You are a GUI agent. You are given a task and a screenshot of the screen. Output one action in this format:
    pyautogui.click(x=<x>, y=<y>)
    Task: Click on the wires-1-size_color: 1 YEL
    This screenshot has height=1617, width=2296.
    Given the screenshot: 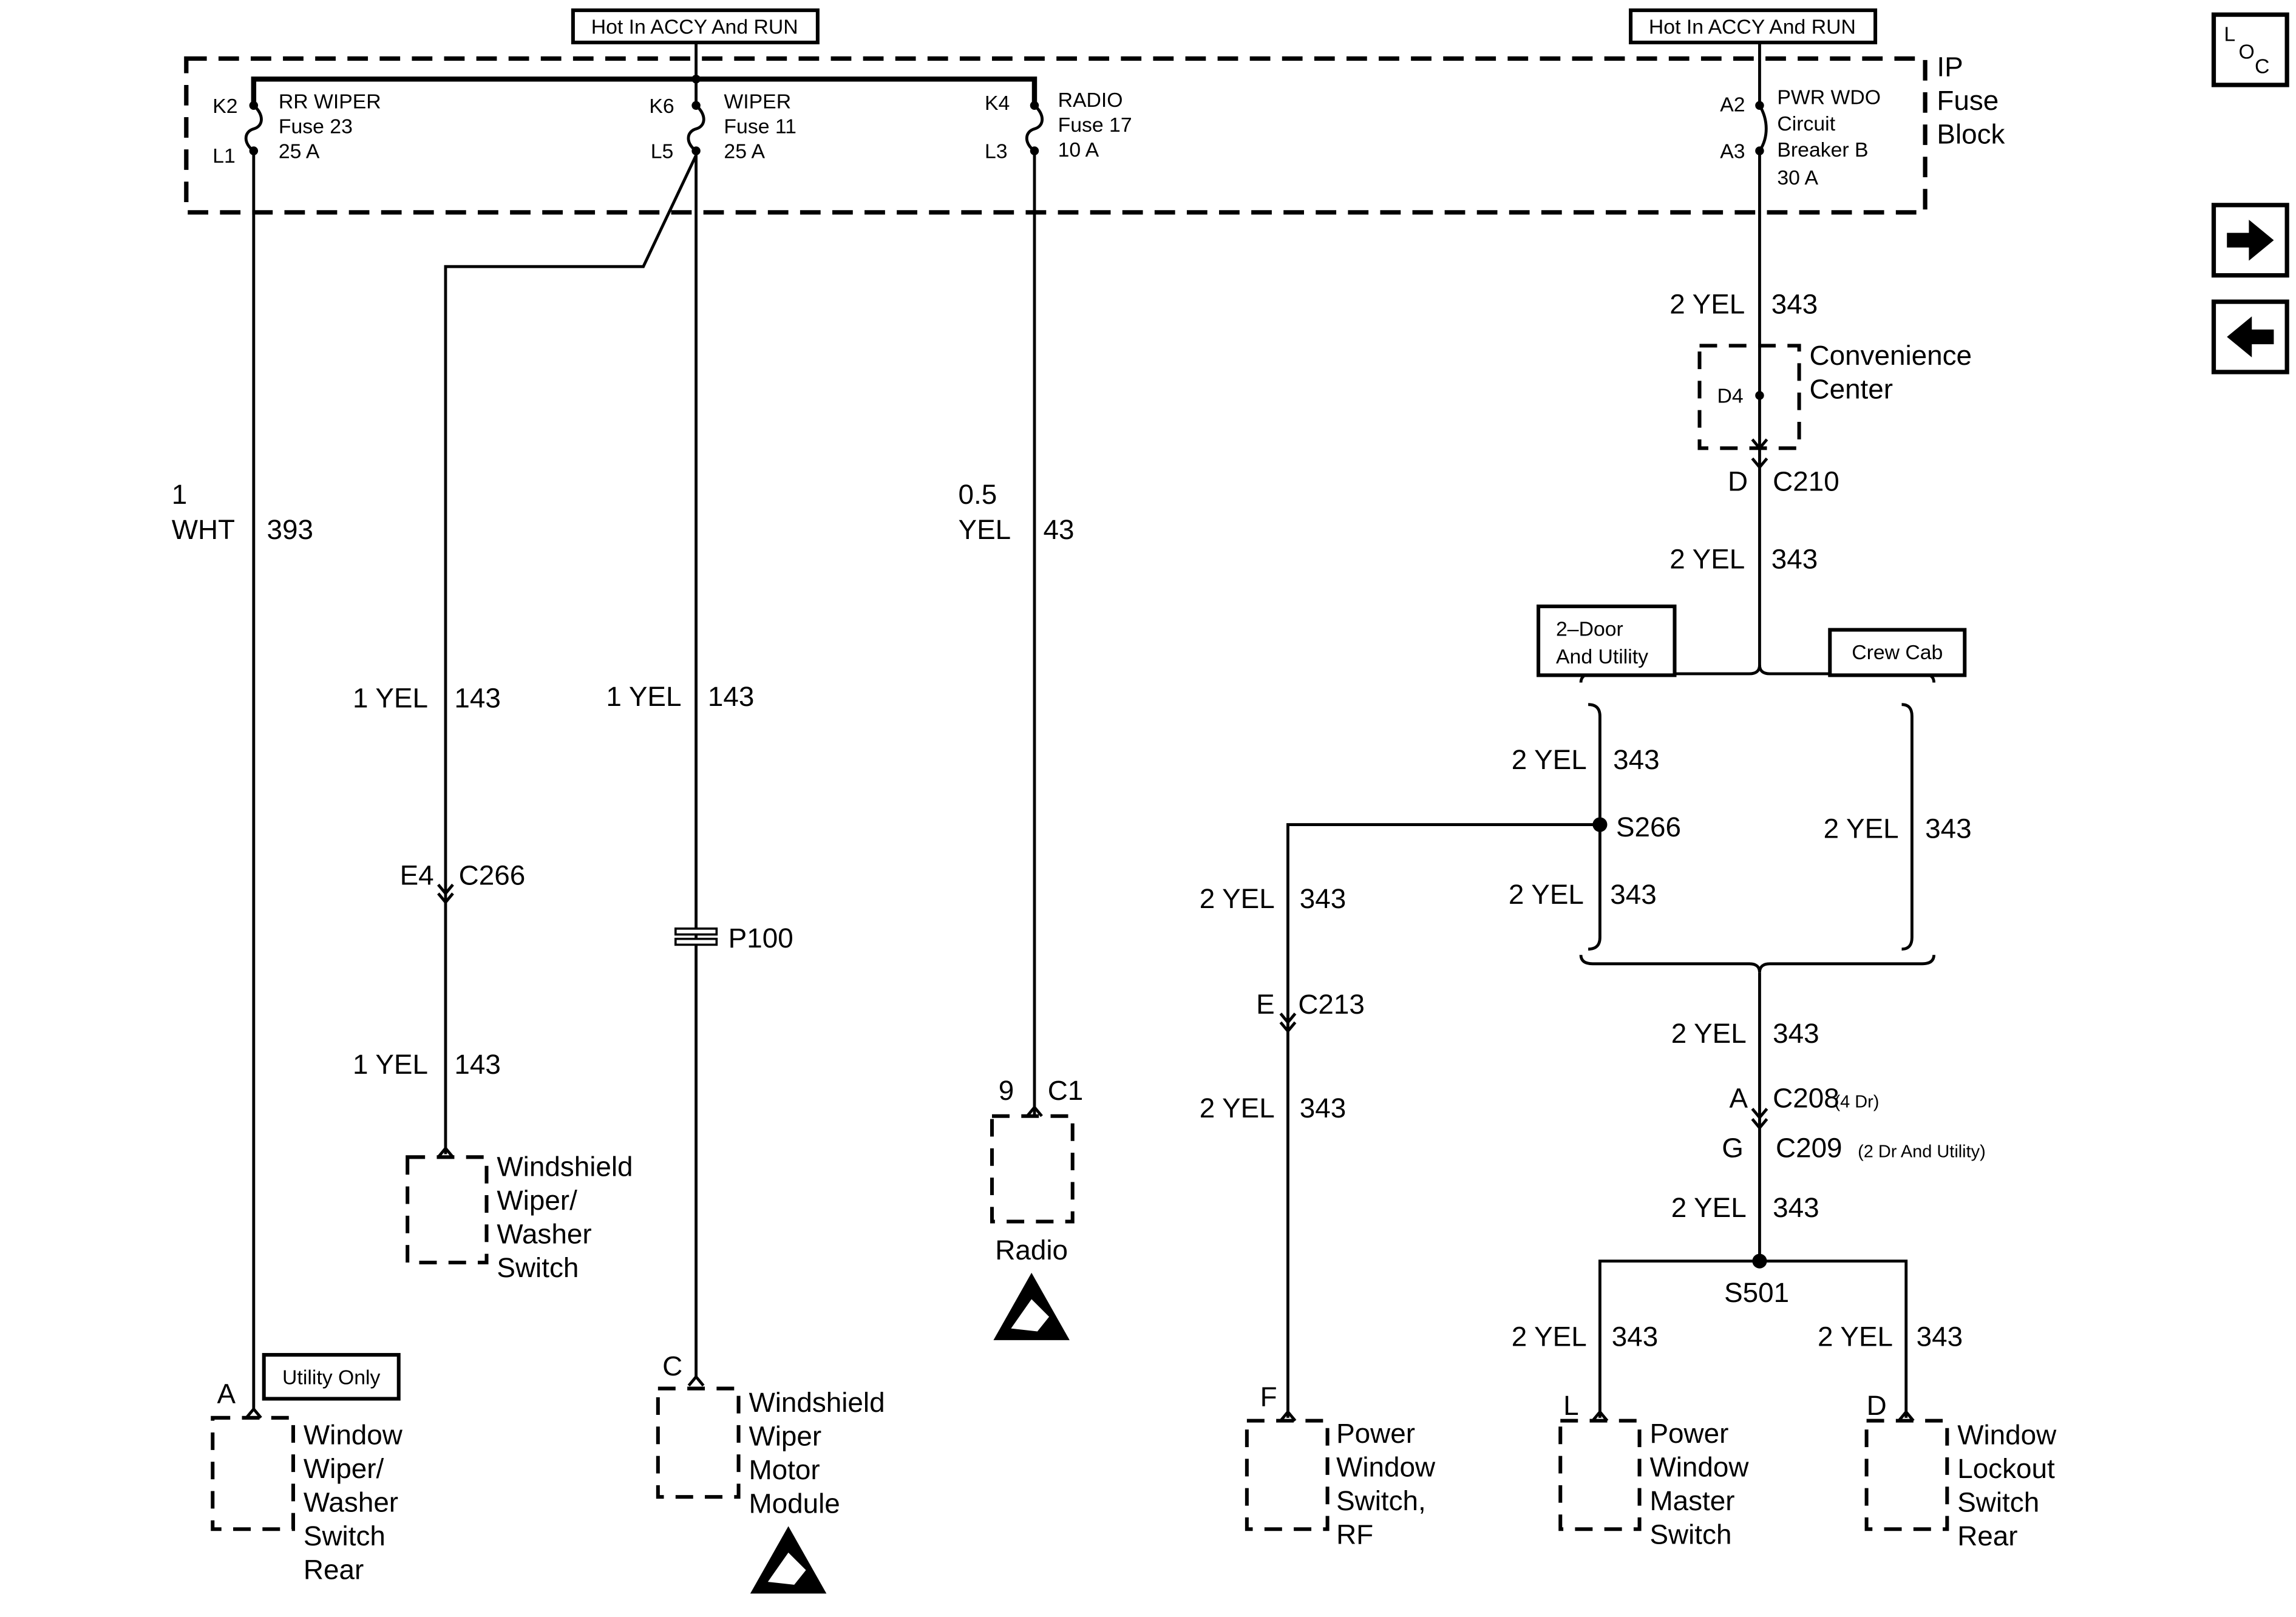 What is the action you would take?
    pyautogui.click(x=390, y=698)
    